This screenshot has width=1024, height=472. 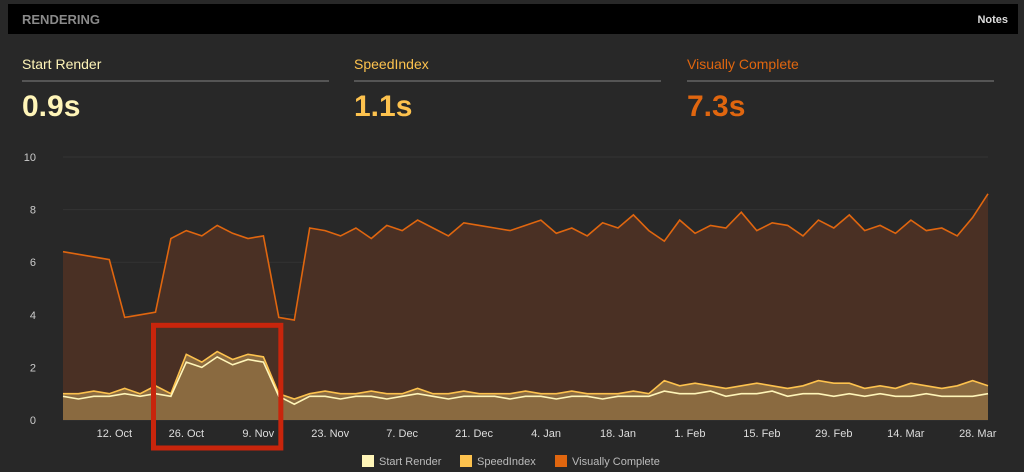 I want to click on x-tick-label: 15. Feb, so click(x=761, y=434).